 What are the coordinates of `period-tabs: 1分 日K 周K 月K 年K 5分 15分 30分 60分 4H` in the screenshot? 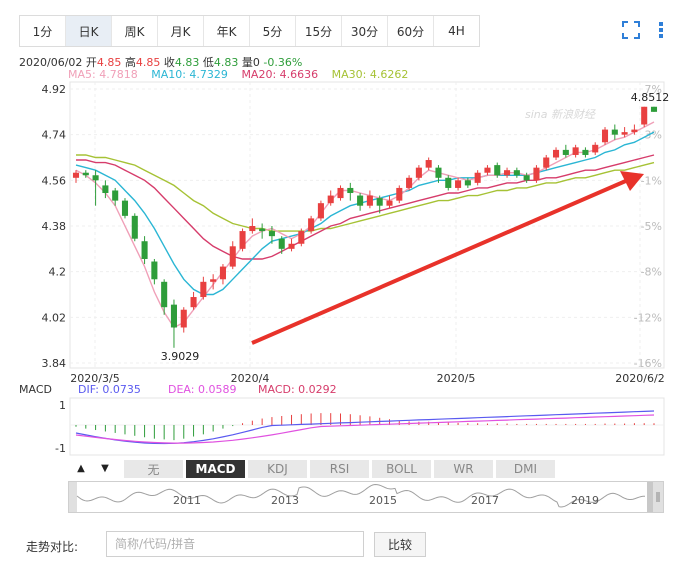 It's located at (249, 31).